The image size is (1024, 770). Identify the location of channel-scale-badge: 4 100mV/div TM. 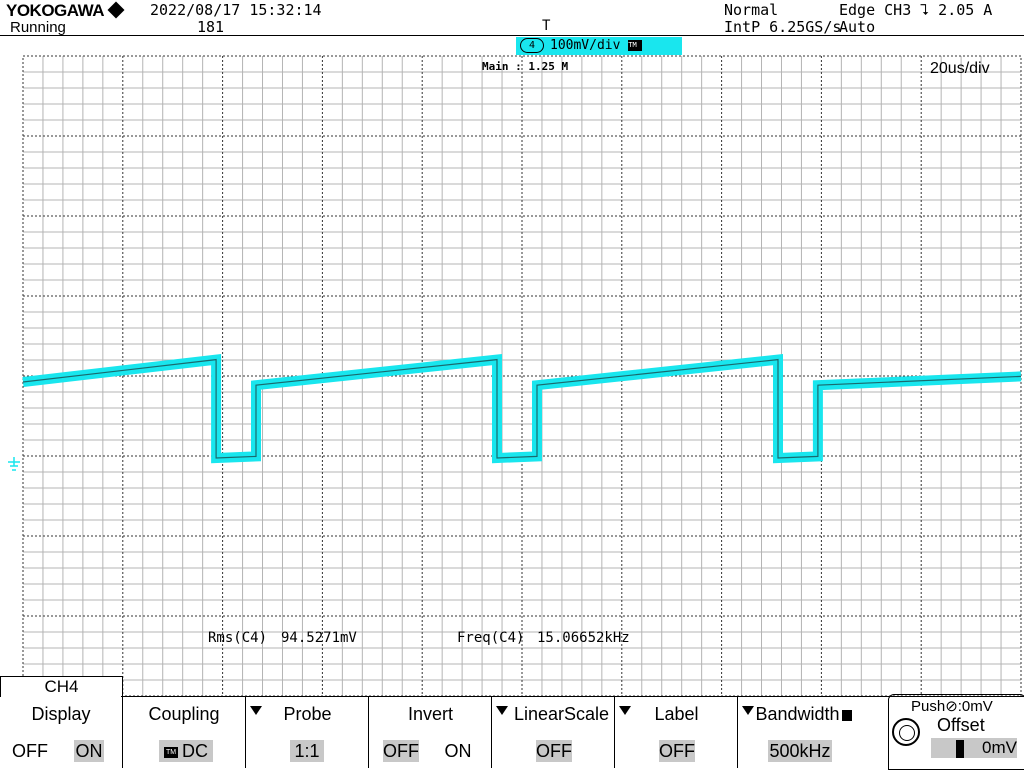
(599, 46).